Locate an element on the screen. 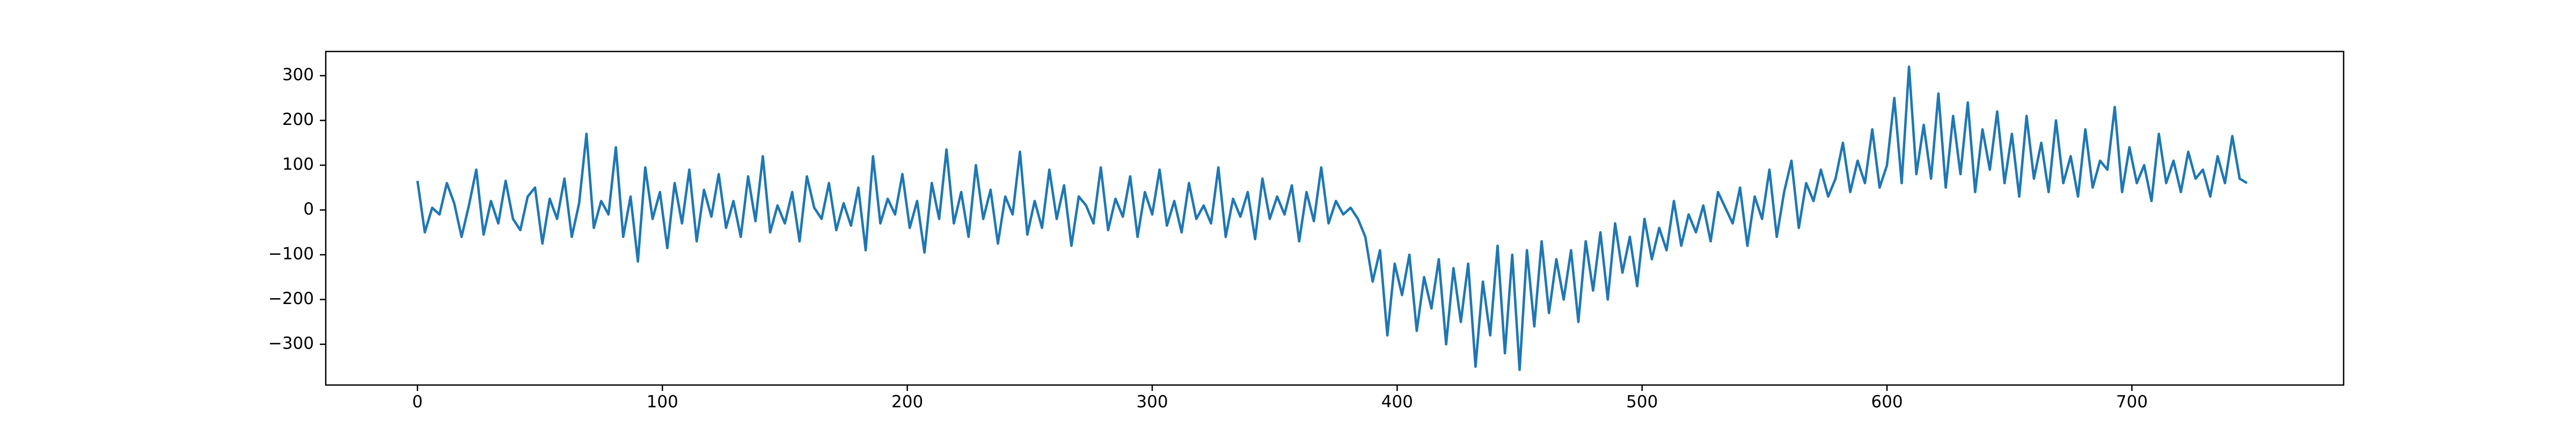 This screenshot has width=2576, height=429. y-tick-label: −300 is located at coordinates (291, 343).